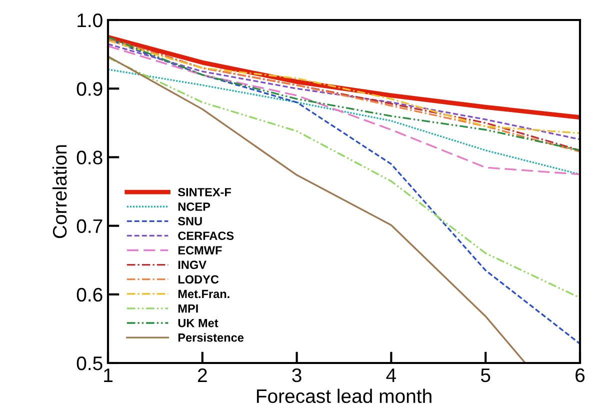 The height and width of the screenshot is (418, 593). Describe the element at coordinates (200, 250) in the screenshot. I see `legend-label: ECMWF` at that location.